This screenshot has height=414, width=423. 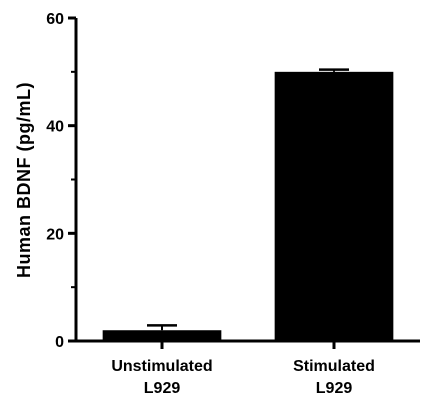 I want to click on y-axis: 0 20 40 60, so click(x=62, y=181).